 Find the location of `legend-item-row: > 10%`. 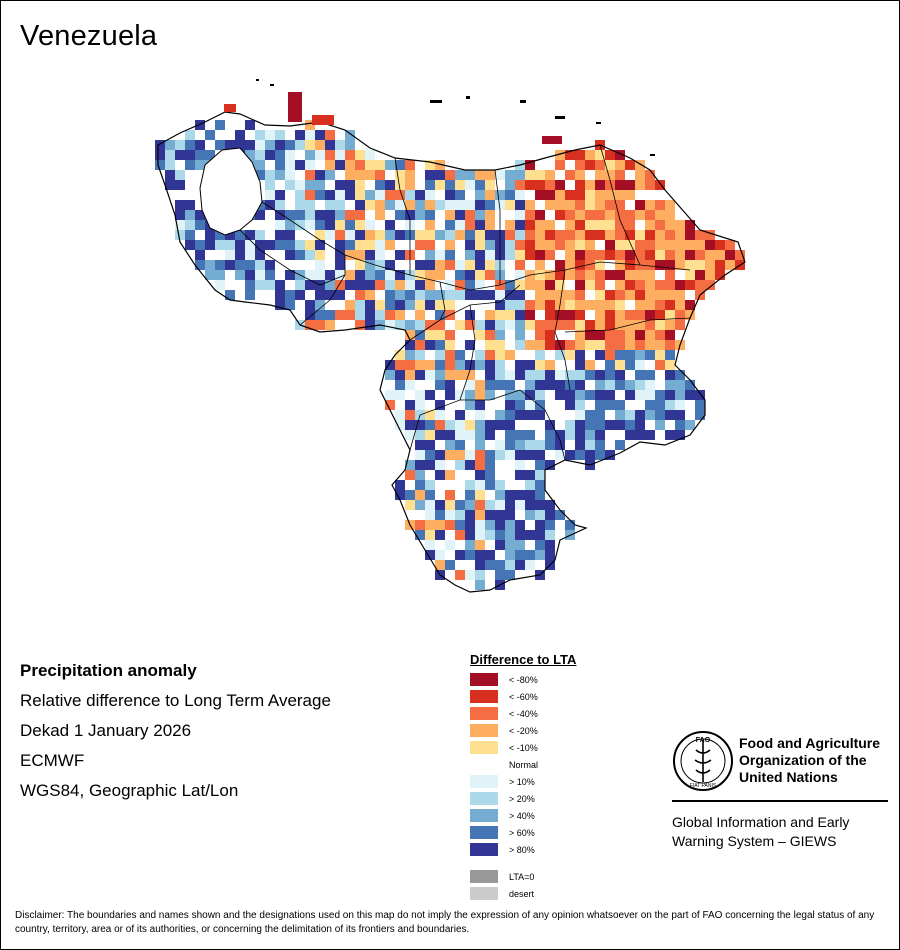

legend-item-row: > 10% is located at coordinates (555, 781).